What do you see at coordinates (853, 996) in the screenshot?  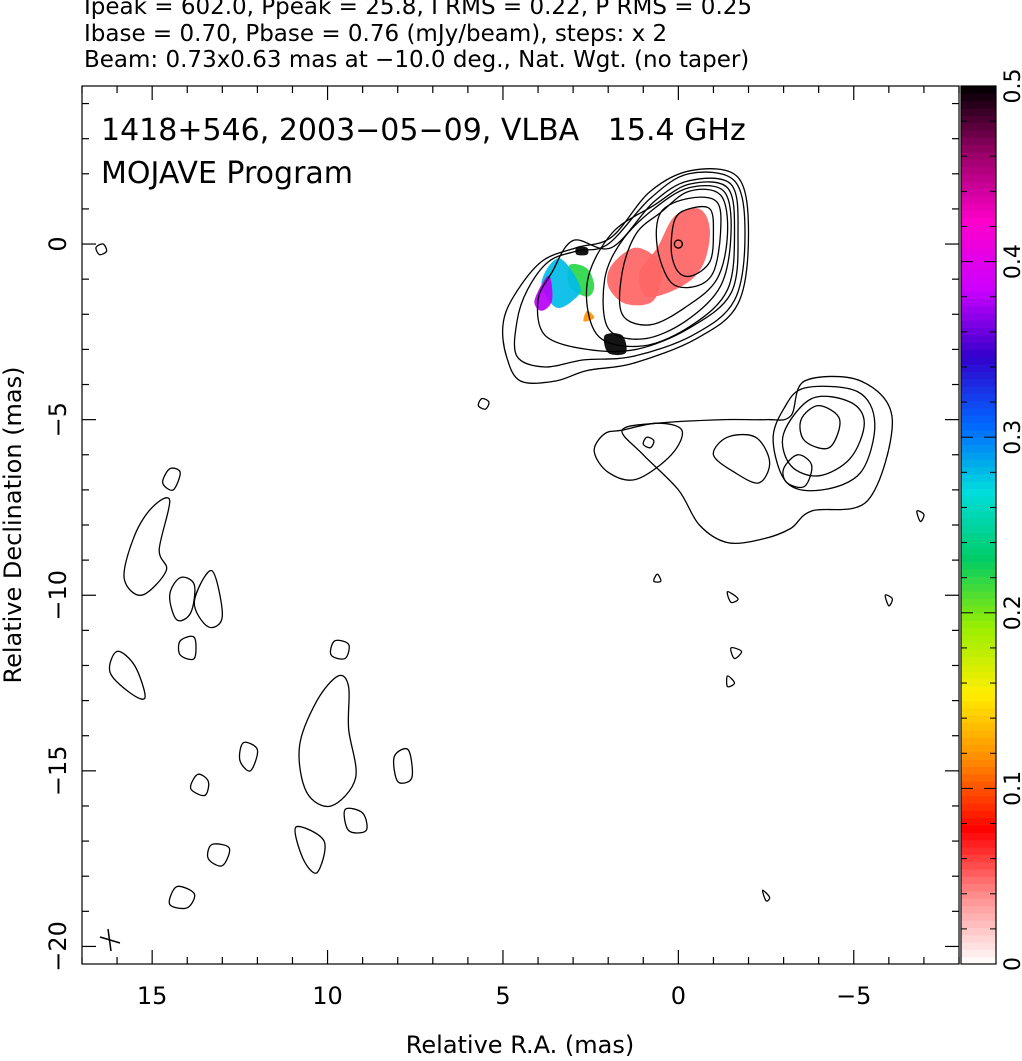 I see `x-tick-label: −5` at bounding box center [853, 996].